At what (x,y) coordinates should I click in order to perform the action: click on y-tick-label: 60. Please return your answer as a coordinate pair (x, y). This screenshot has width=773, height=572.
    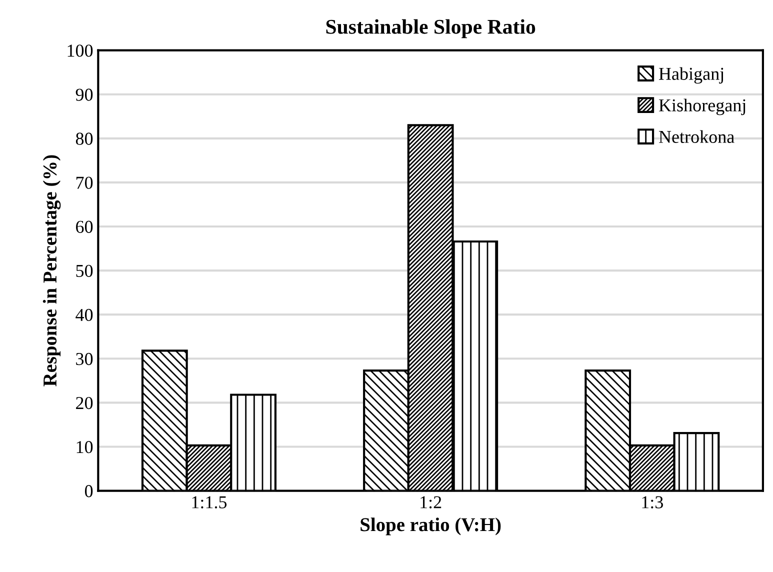
    Looking at the image, I should click on (84, 226).